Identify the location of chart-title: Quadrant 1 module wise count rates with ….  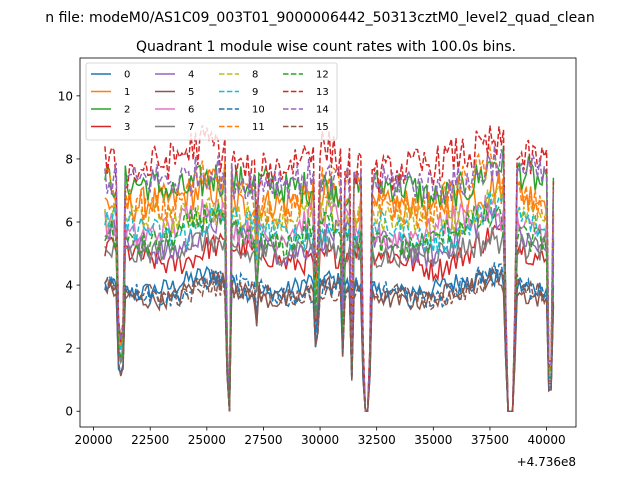
(326, 47).